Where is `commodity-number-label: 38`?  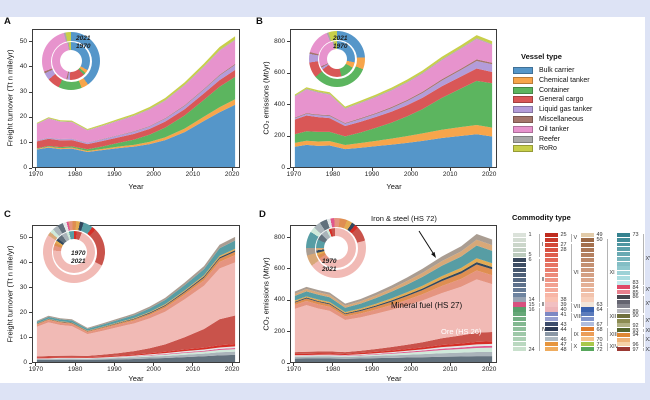
commodity-number-label: 38 is located at coordinates (563, 299).